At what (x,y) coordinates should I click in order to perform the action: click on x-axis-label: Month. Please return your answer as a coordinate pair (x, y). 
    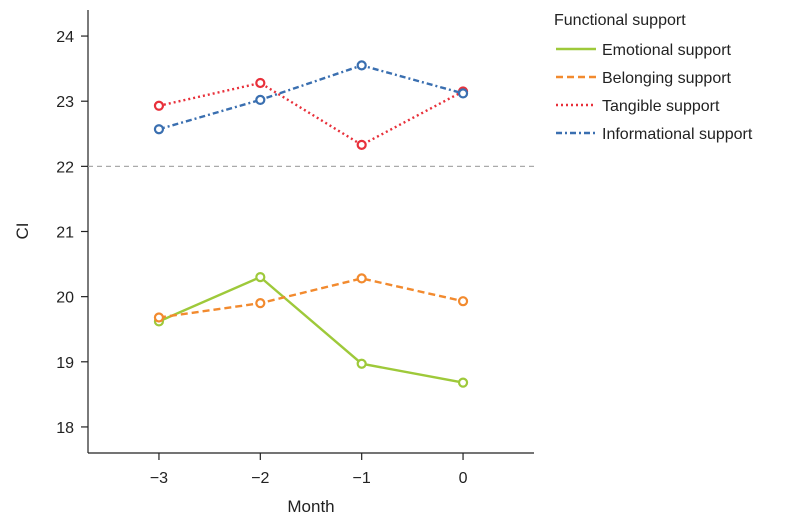
    Looking at the image, I should click on (310, 506).